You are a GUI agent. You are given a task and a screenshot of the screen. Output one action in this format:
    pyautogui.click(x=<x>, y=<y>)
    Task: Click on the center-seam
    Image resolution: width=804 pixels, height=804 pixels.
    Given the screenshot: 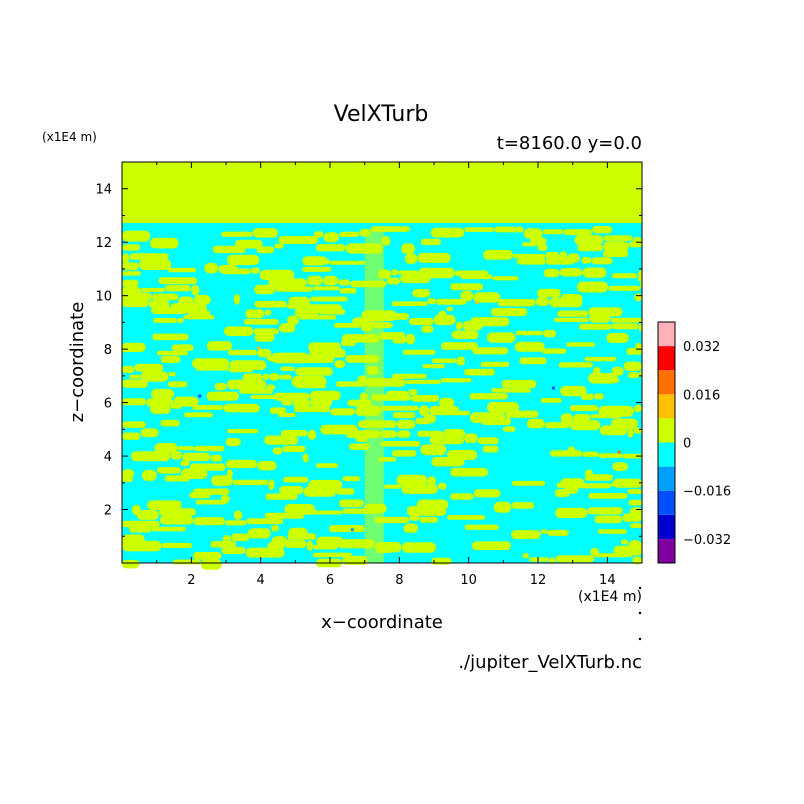 What is the action you would take?
    pyautogui.click(x=374, y=396)
    